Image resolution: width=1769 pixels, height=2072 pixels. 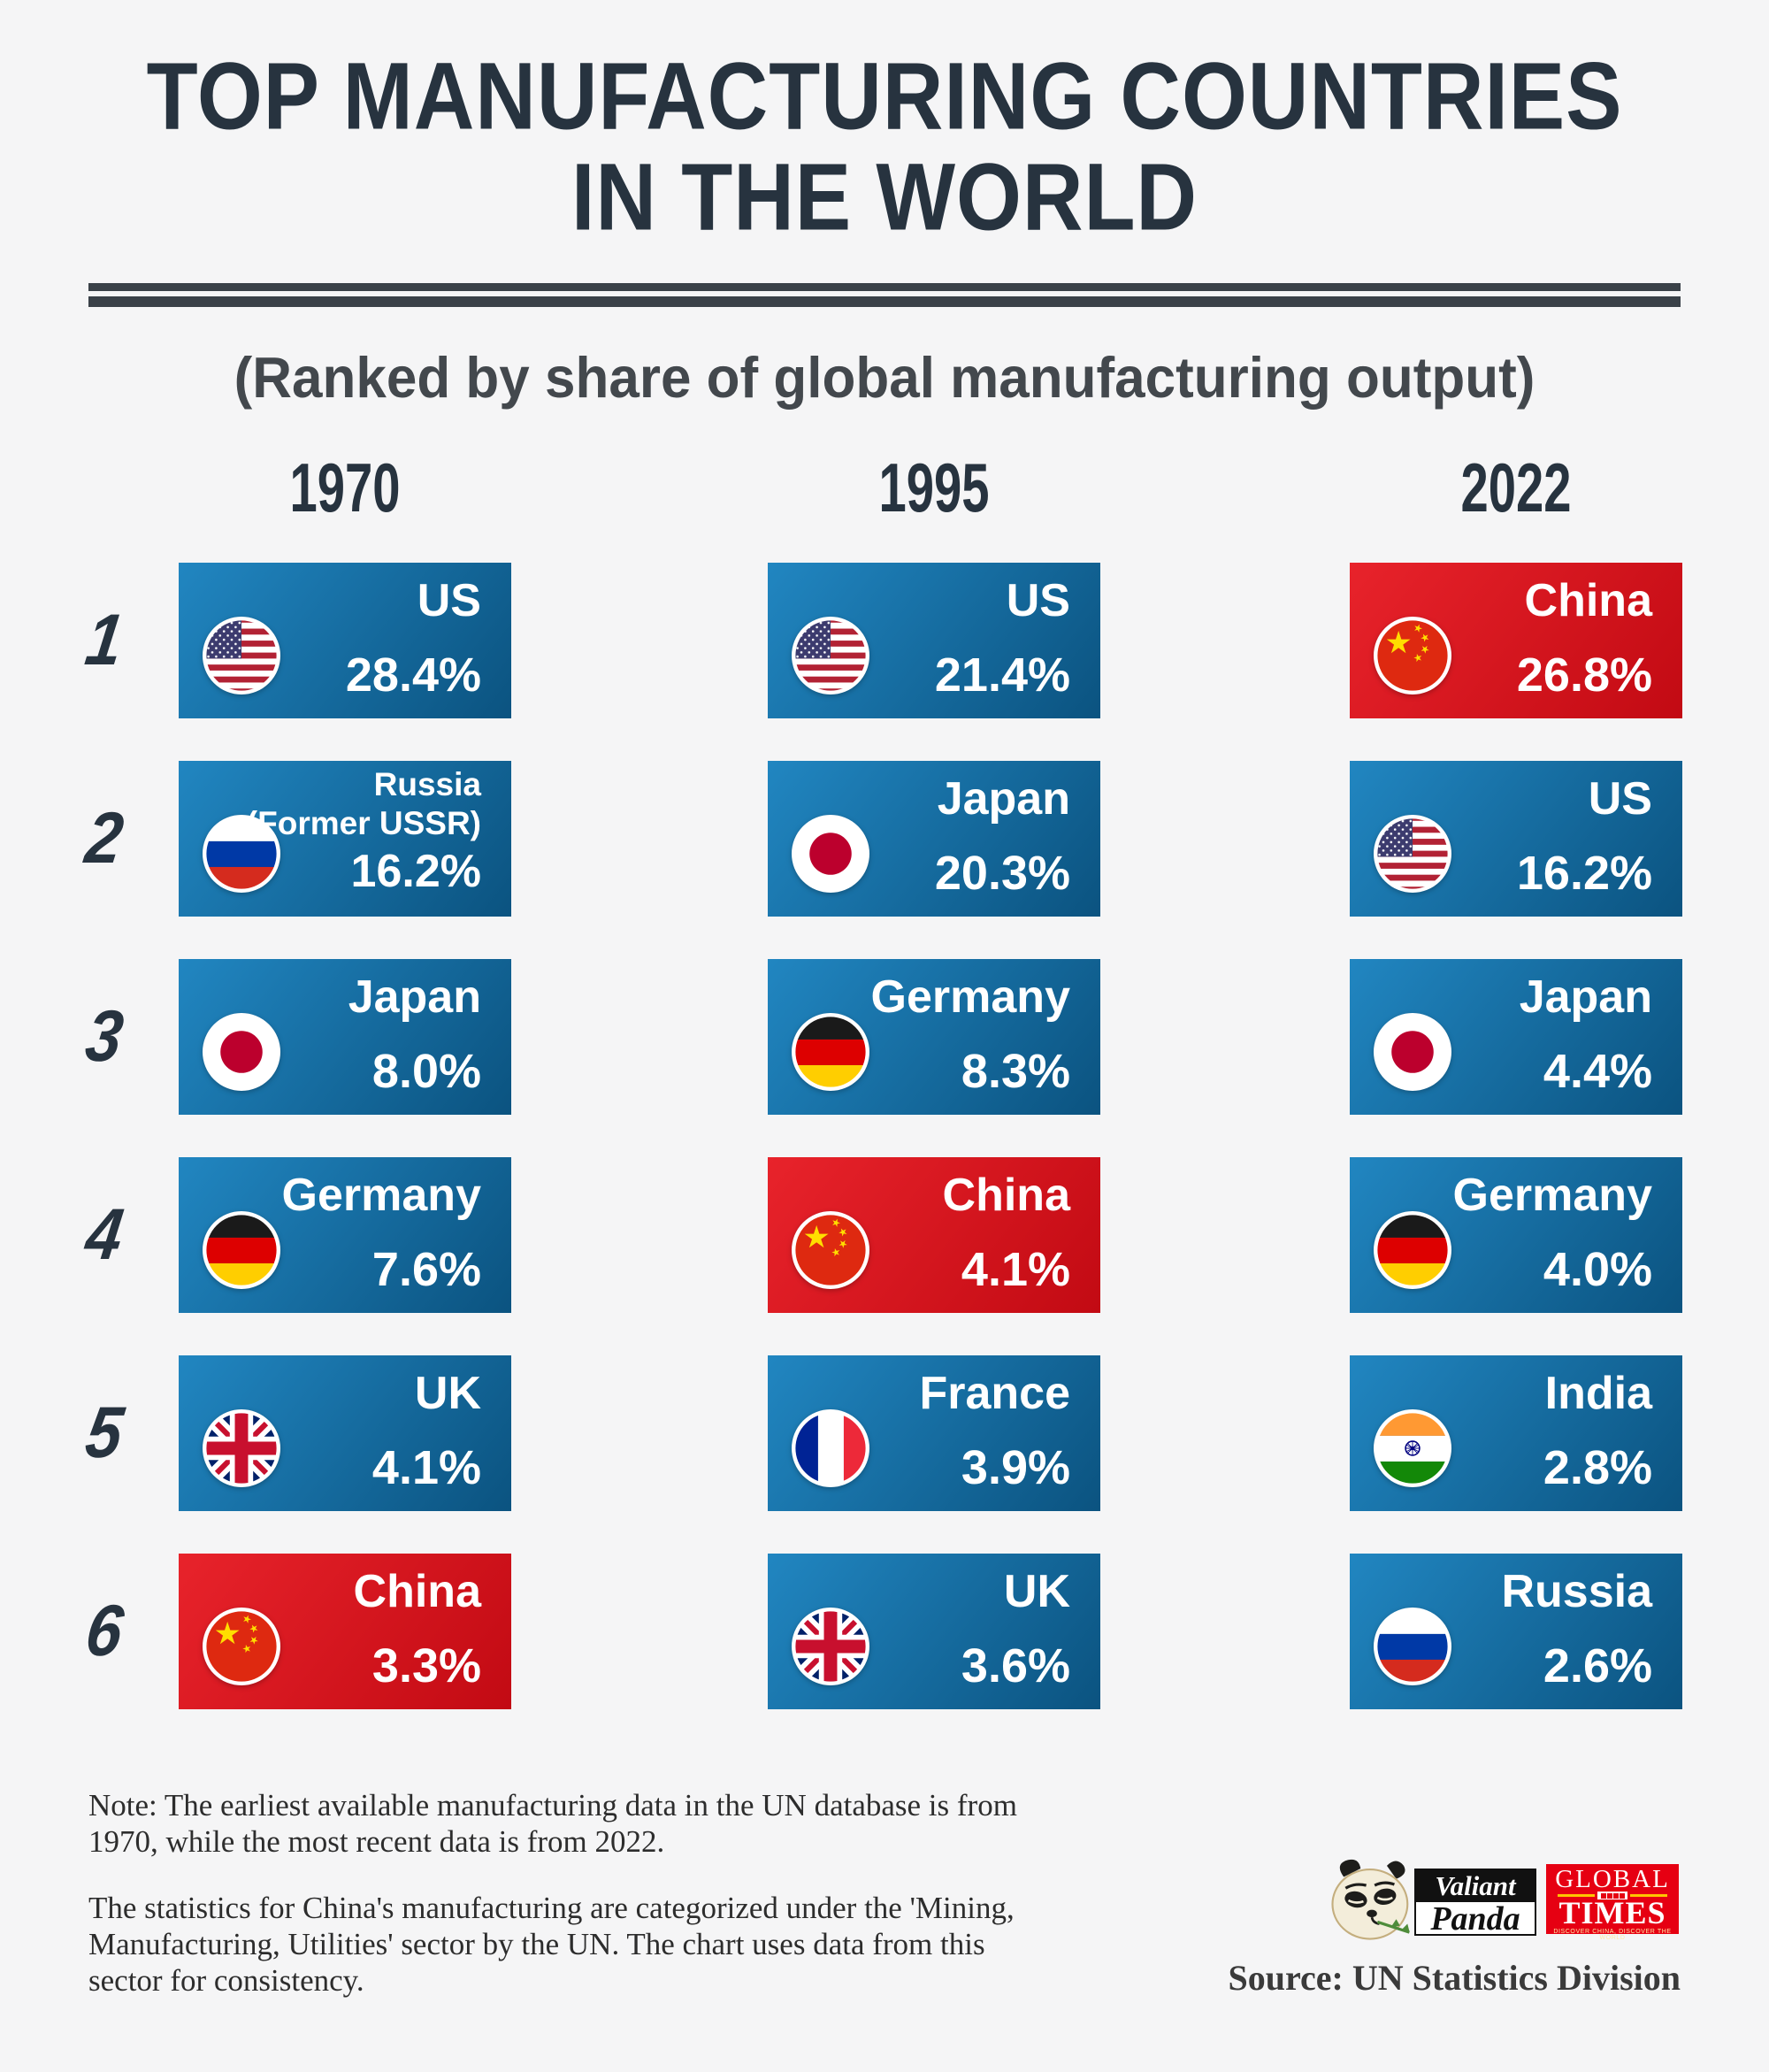 I want to click on rank-label-5: 5, so click(x=104, y=1433).